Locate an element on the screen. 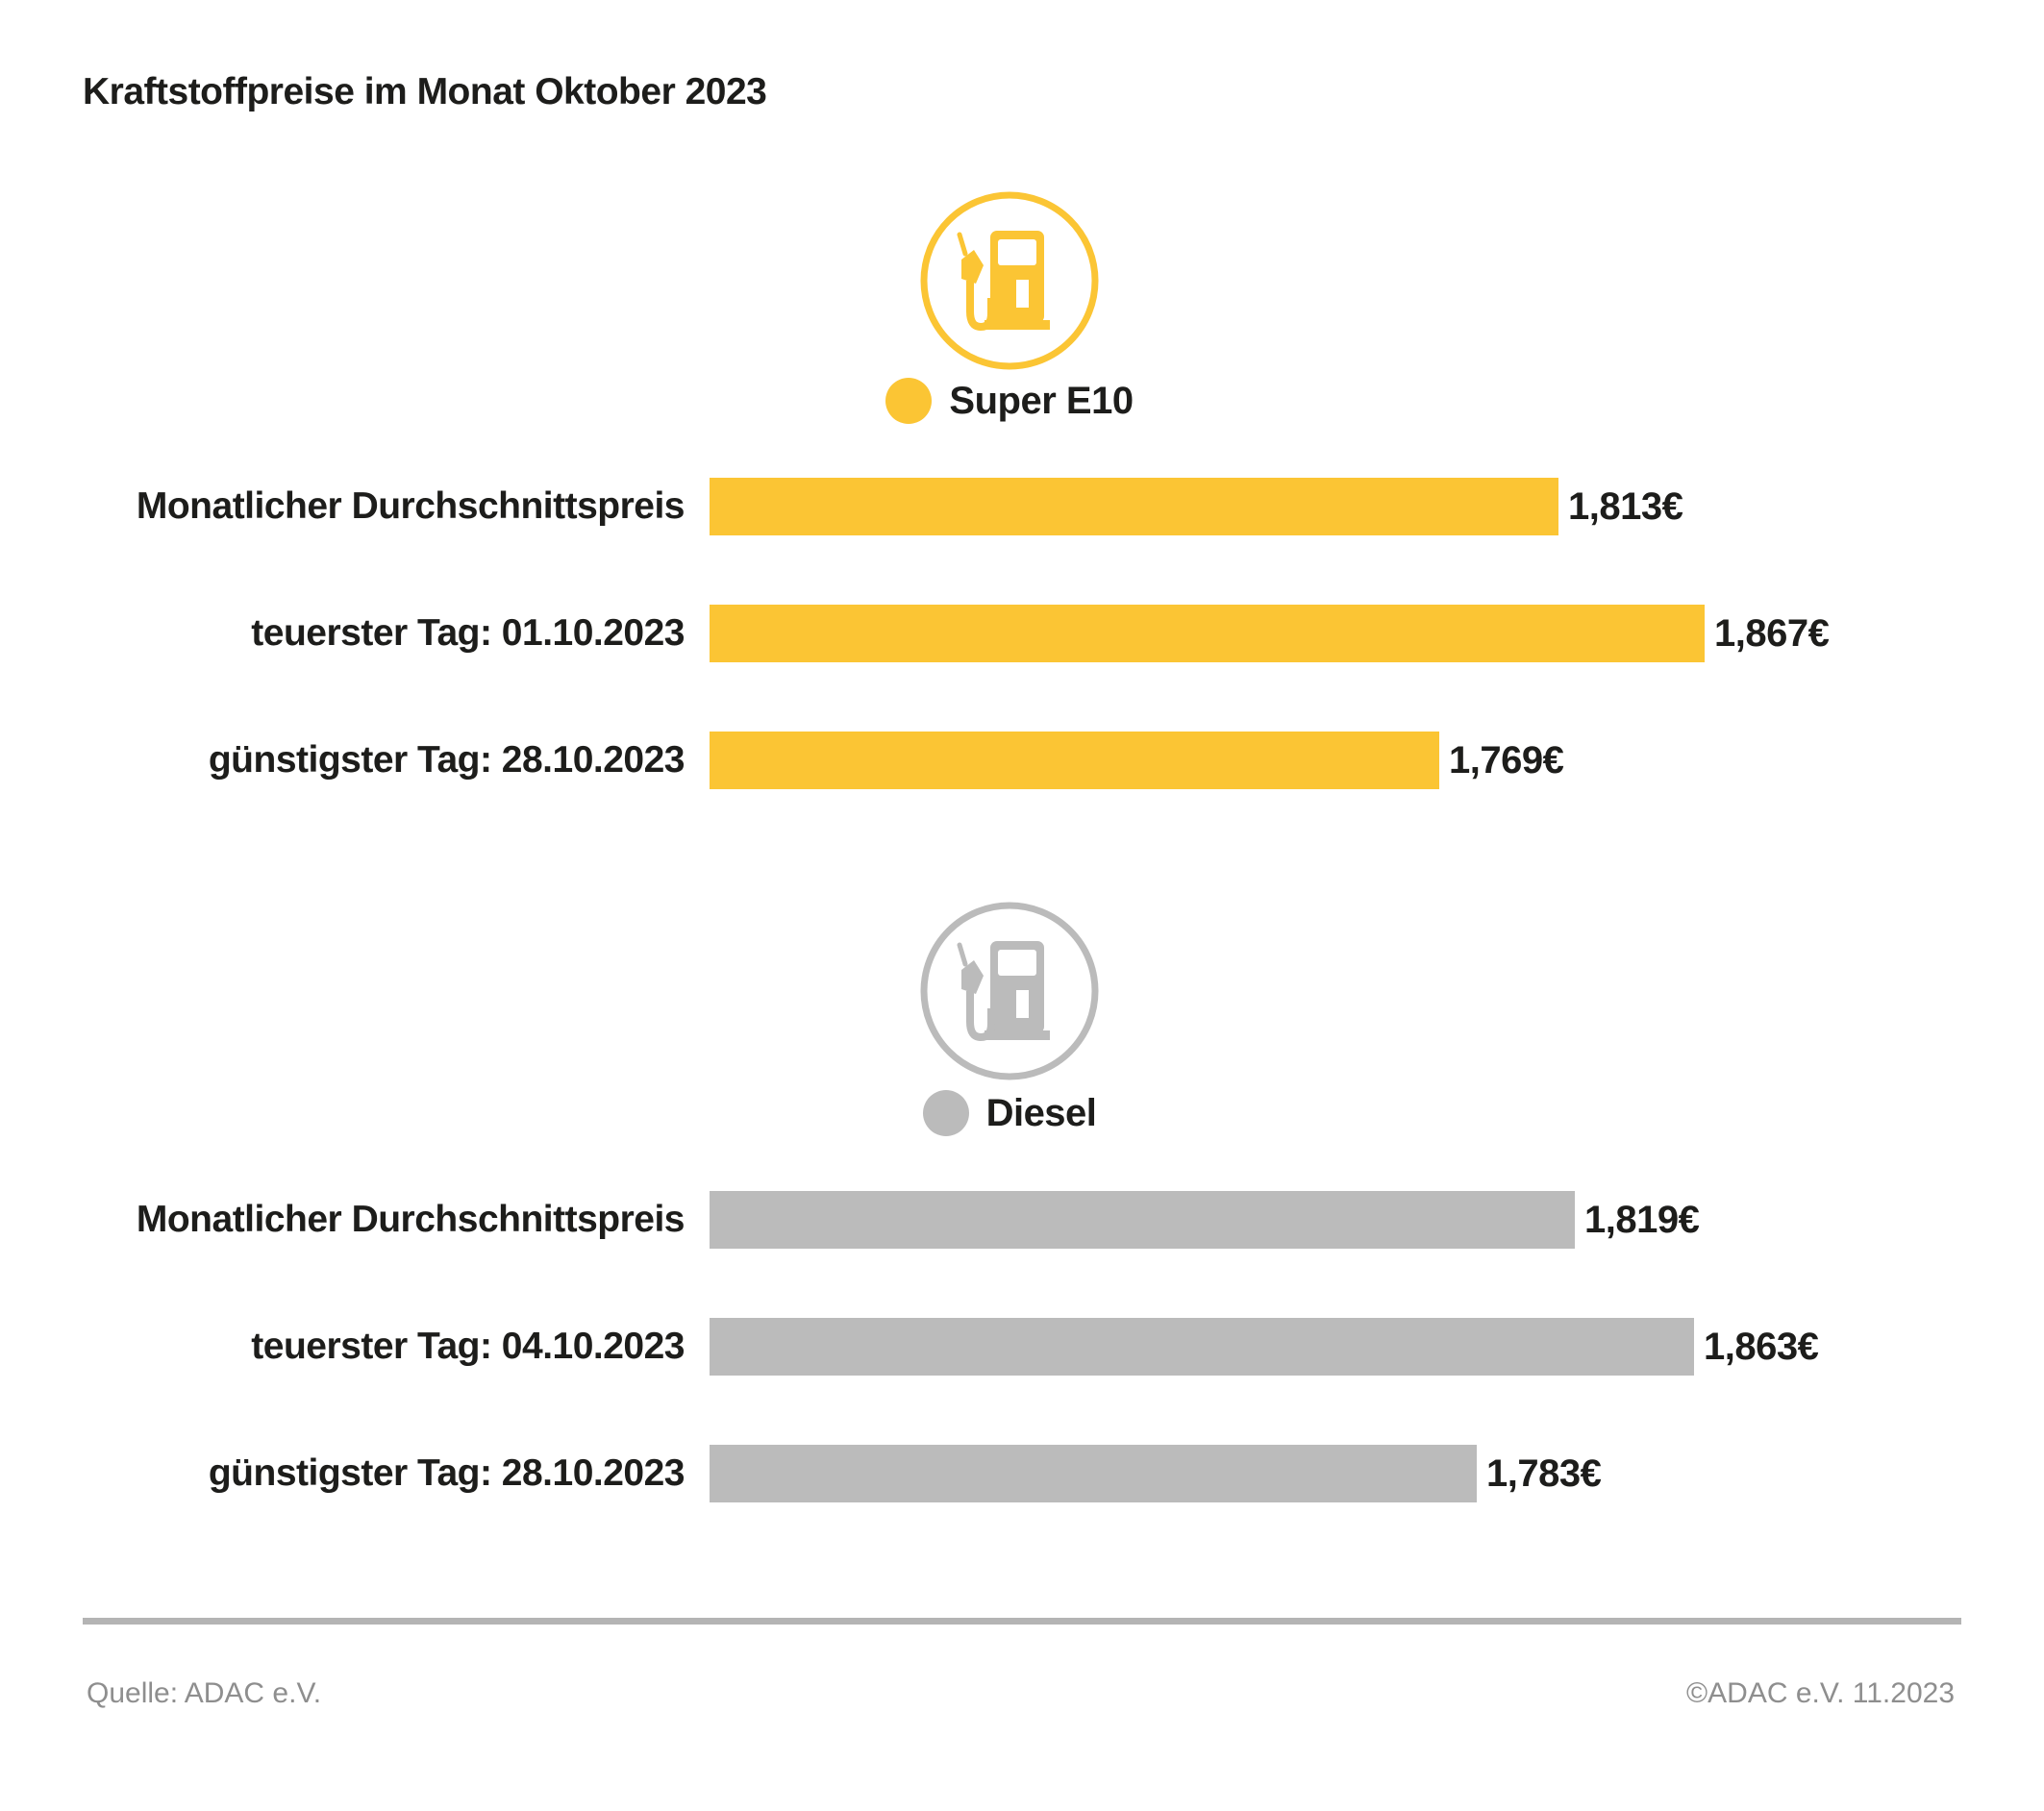  bar-value: 1,863€ is located at coordinates (1761, 1347).